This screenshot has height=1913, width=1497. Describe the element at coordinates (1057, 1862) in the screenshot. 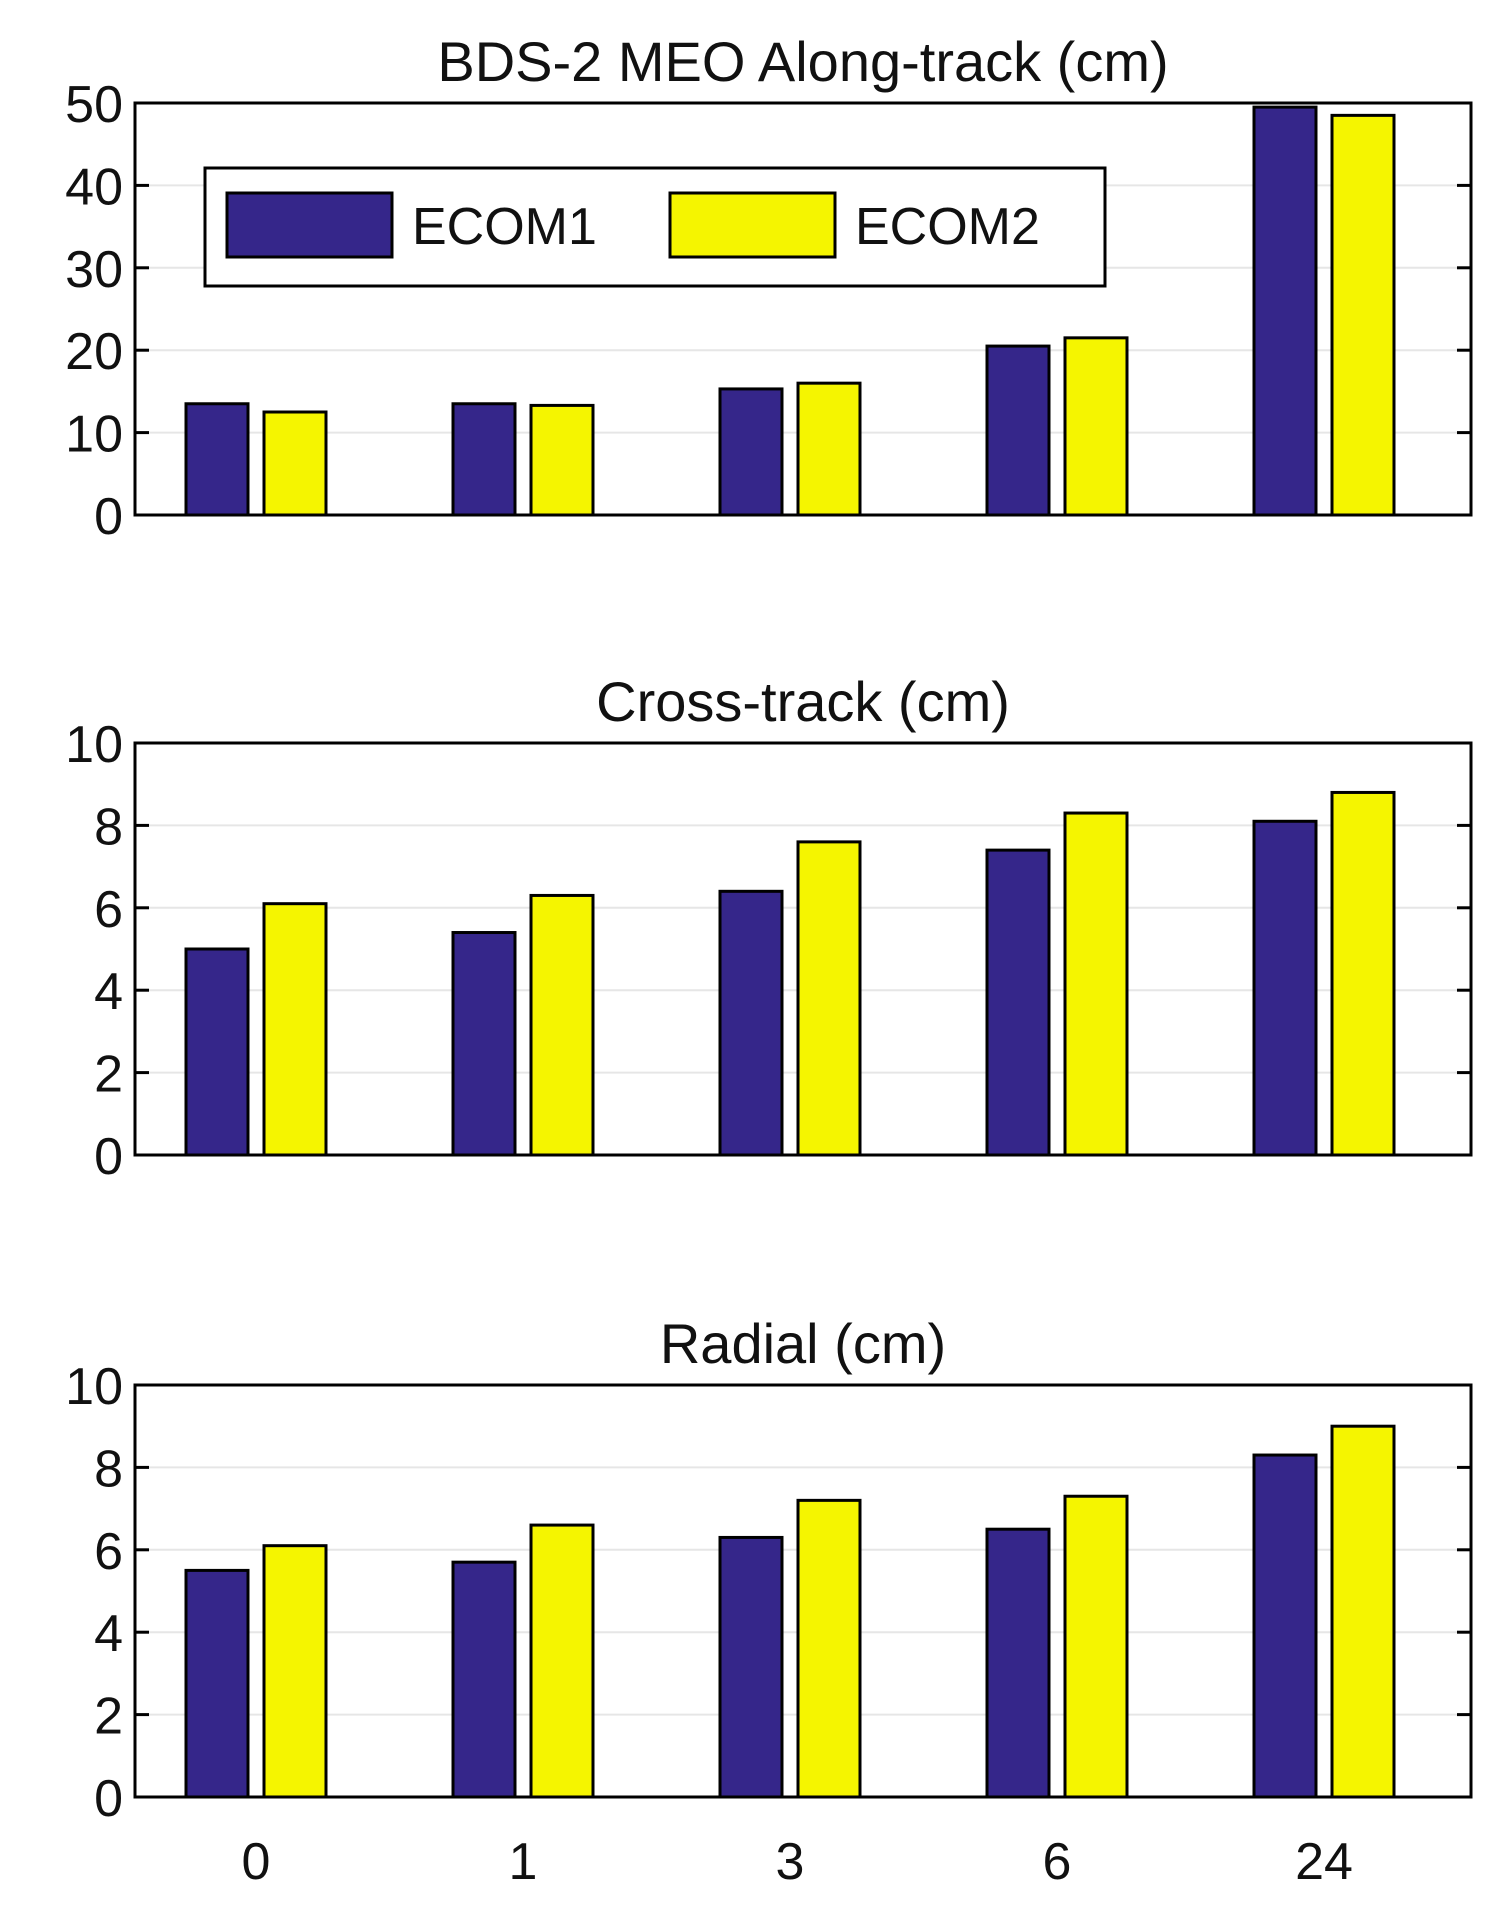

I see `x-tick-label: 6` at that location.